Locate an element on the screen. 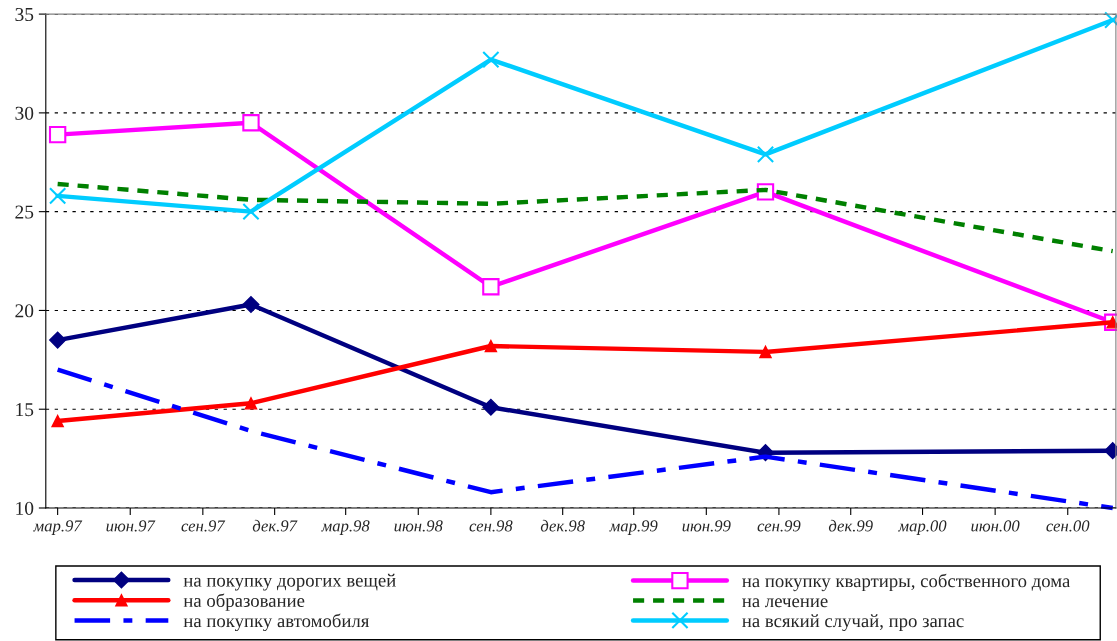 Image resolution: width=1117 pixels, height=641 pixels. legend-label: на покупку квартиры, собственного дома is located at coordinates (906, 582).